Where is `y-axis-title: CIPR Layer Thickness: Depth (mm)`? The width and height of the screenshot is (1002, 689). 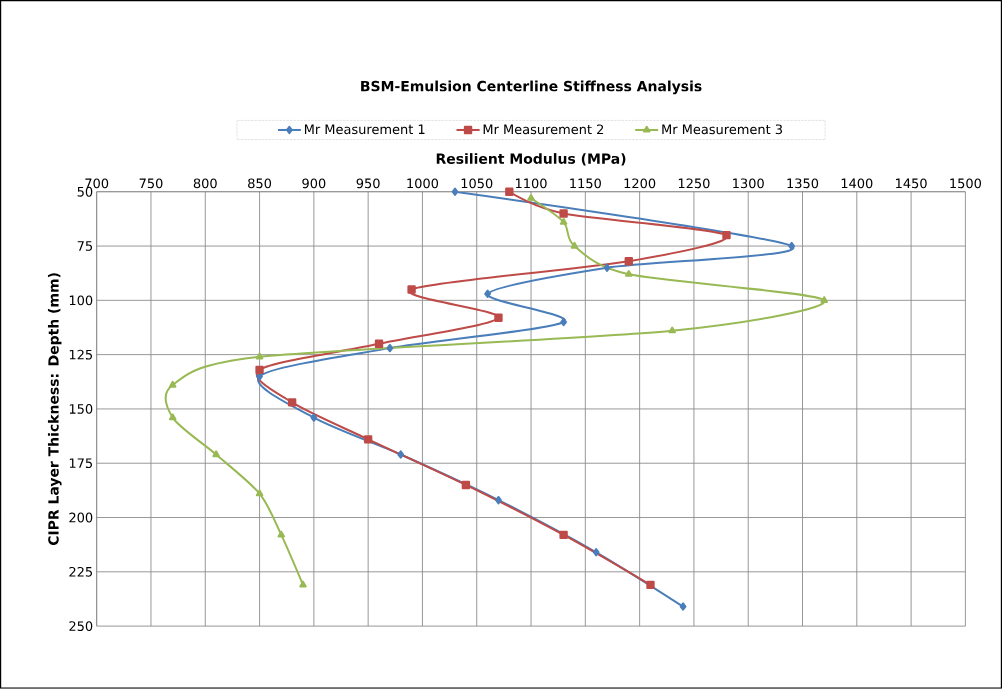
y-axis-title: CIPR Layer Thickness: Depth (mm) is located at coordinates (54, 409).